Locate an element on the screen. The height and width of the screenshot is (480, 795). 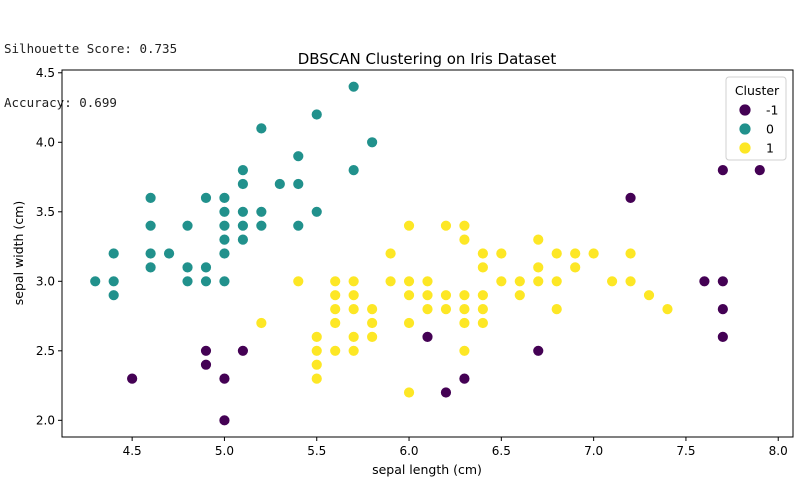
accuracy-text: Accuracy: 0.699 is located at coordinates (60, 102).